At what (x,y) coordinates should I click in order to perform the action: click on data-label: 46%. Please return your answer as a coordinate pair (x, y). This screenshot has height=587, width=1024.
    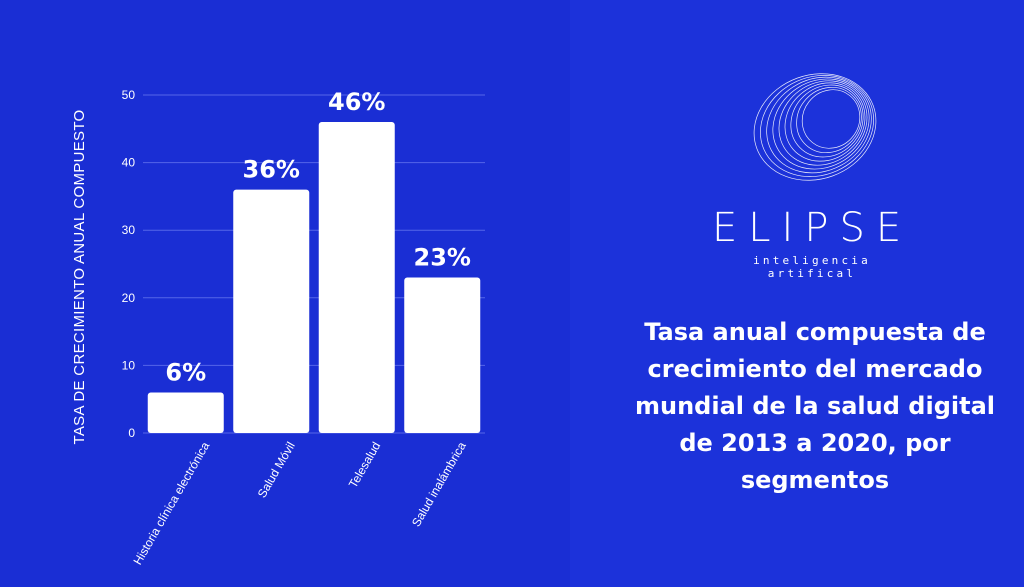
    Looking at the image, I should click on (356, 102).